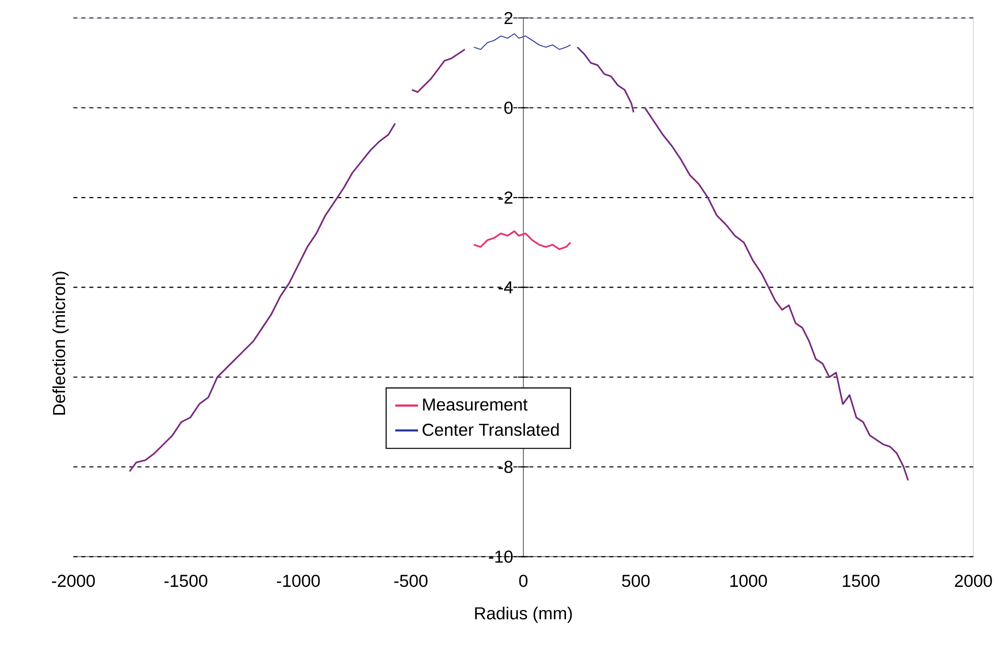  What do you see at coordinates (411, 580) in the screenshot?
I see `x-tick-label: -500` at bounding box center [411, 580].